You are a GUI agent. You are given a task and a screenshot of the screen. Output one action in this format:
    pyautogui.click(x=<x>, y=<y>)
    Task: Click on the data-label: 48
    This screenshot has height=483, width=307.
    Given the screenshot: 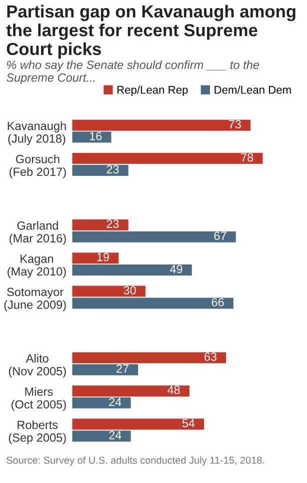 What is the action you would take?
    pyautogui.click(x=173, y=390)
    